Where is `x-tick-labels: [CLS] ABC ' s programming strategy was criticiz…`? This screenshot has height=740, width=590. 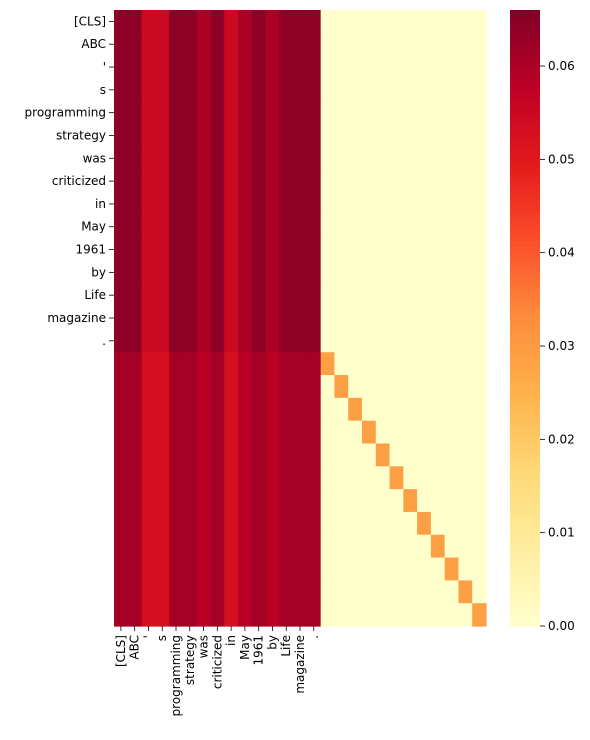
x-tick-labels: [CLS] ABC ' s programming strategy was criticiz… is located at coordinates (217, 671).